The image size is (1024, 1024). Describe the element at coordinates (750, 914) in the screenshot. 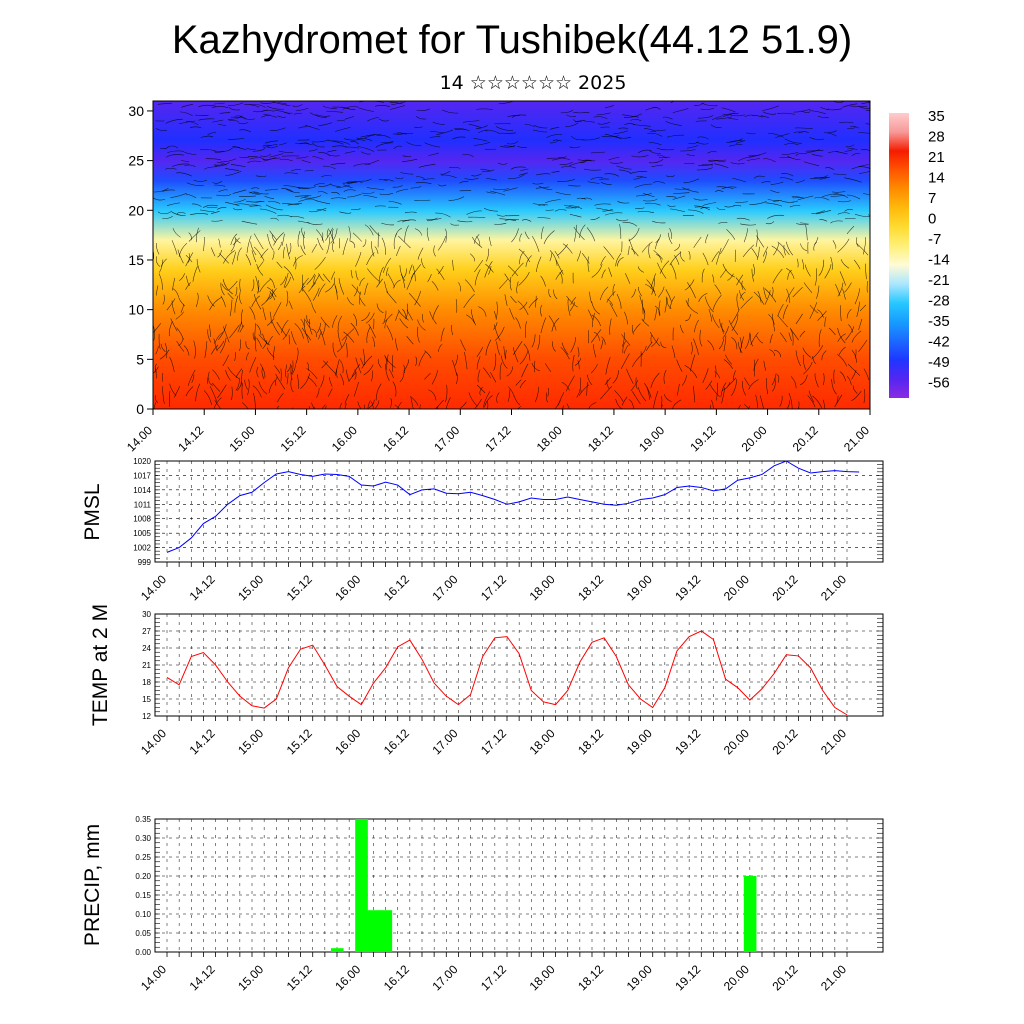

I see `precip-bar` at that location.